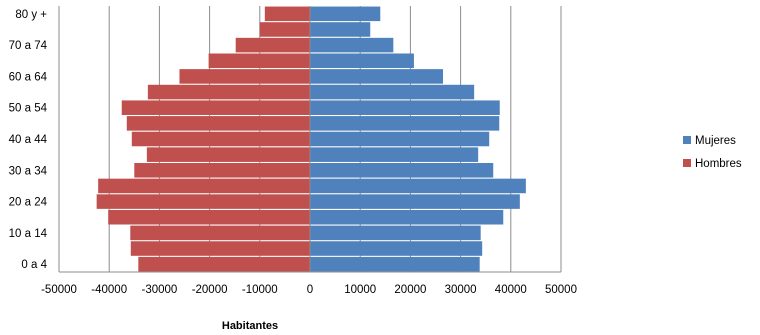 This screenshot has height=335, width=760. Describe the element at coordinates (461, 290) in the screenshot. I see `x-tick-label: 30000` at that location.